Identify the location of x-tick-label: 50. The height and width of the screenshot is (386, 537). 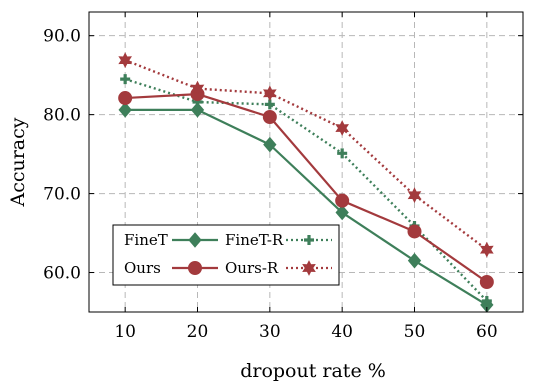
(415, 332).